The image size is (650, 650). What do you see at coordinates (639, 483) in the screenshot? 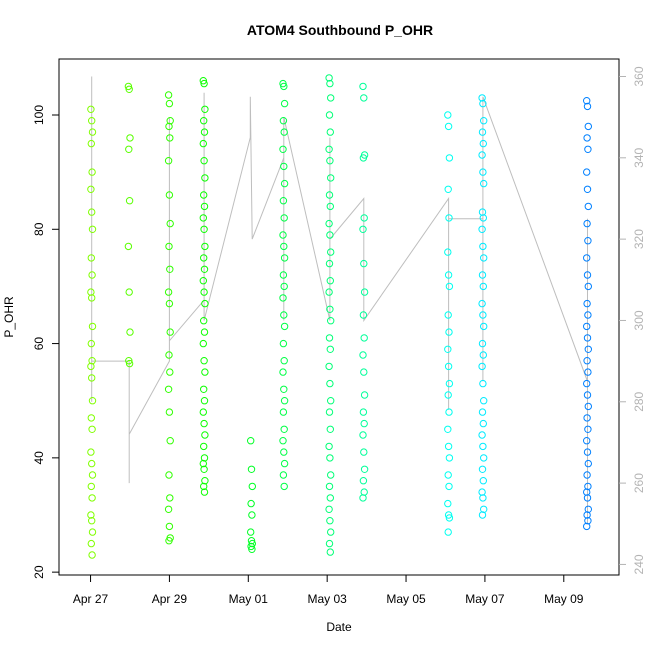
I see `y2-tick-label: 260` at bounding box center [639, 483].